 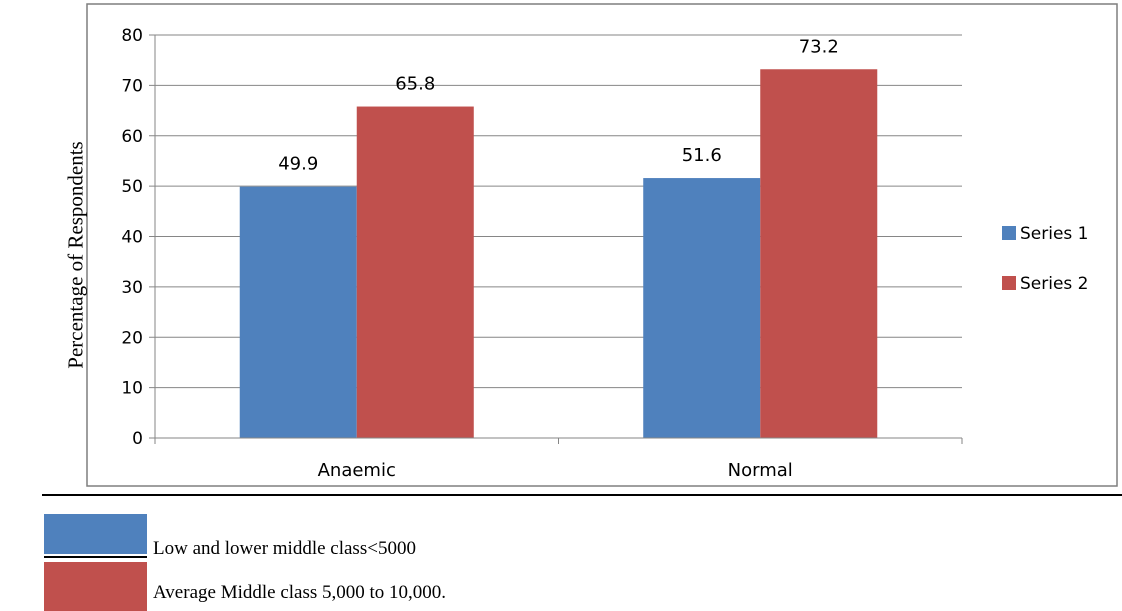 What do you see at coordinates (95, 586) in the screenshot?
I see `caption-swatch-middle-income` at bounding box center [95, 586].